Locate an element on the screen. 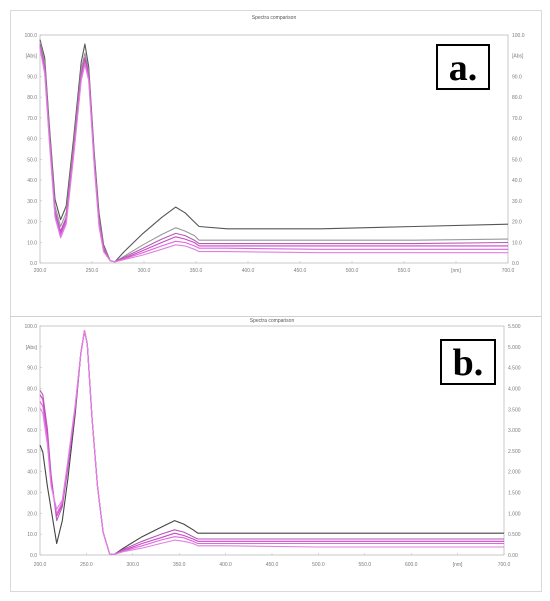  y-right-tick-label: 0.00 is located at coordinates (513, 556).